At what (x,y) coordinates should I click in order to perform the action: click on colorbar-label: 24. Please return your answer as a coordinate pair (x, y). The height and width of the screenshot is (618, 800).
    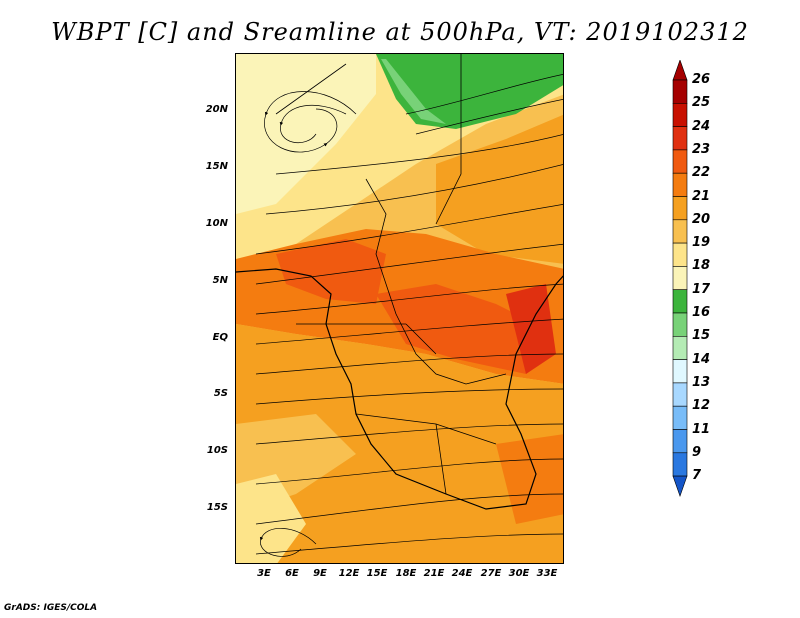
    Looking at the image, I should click on (701, 126).